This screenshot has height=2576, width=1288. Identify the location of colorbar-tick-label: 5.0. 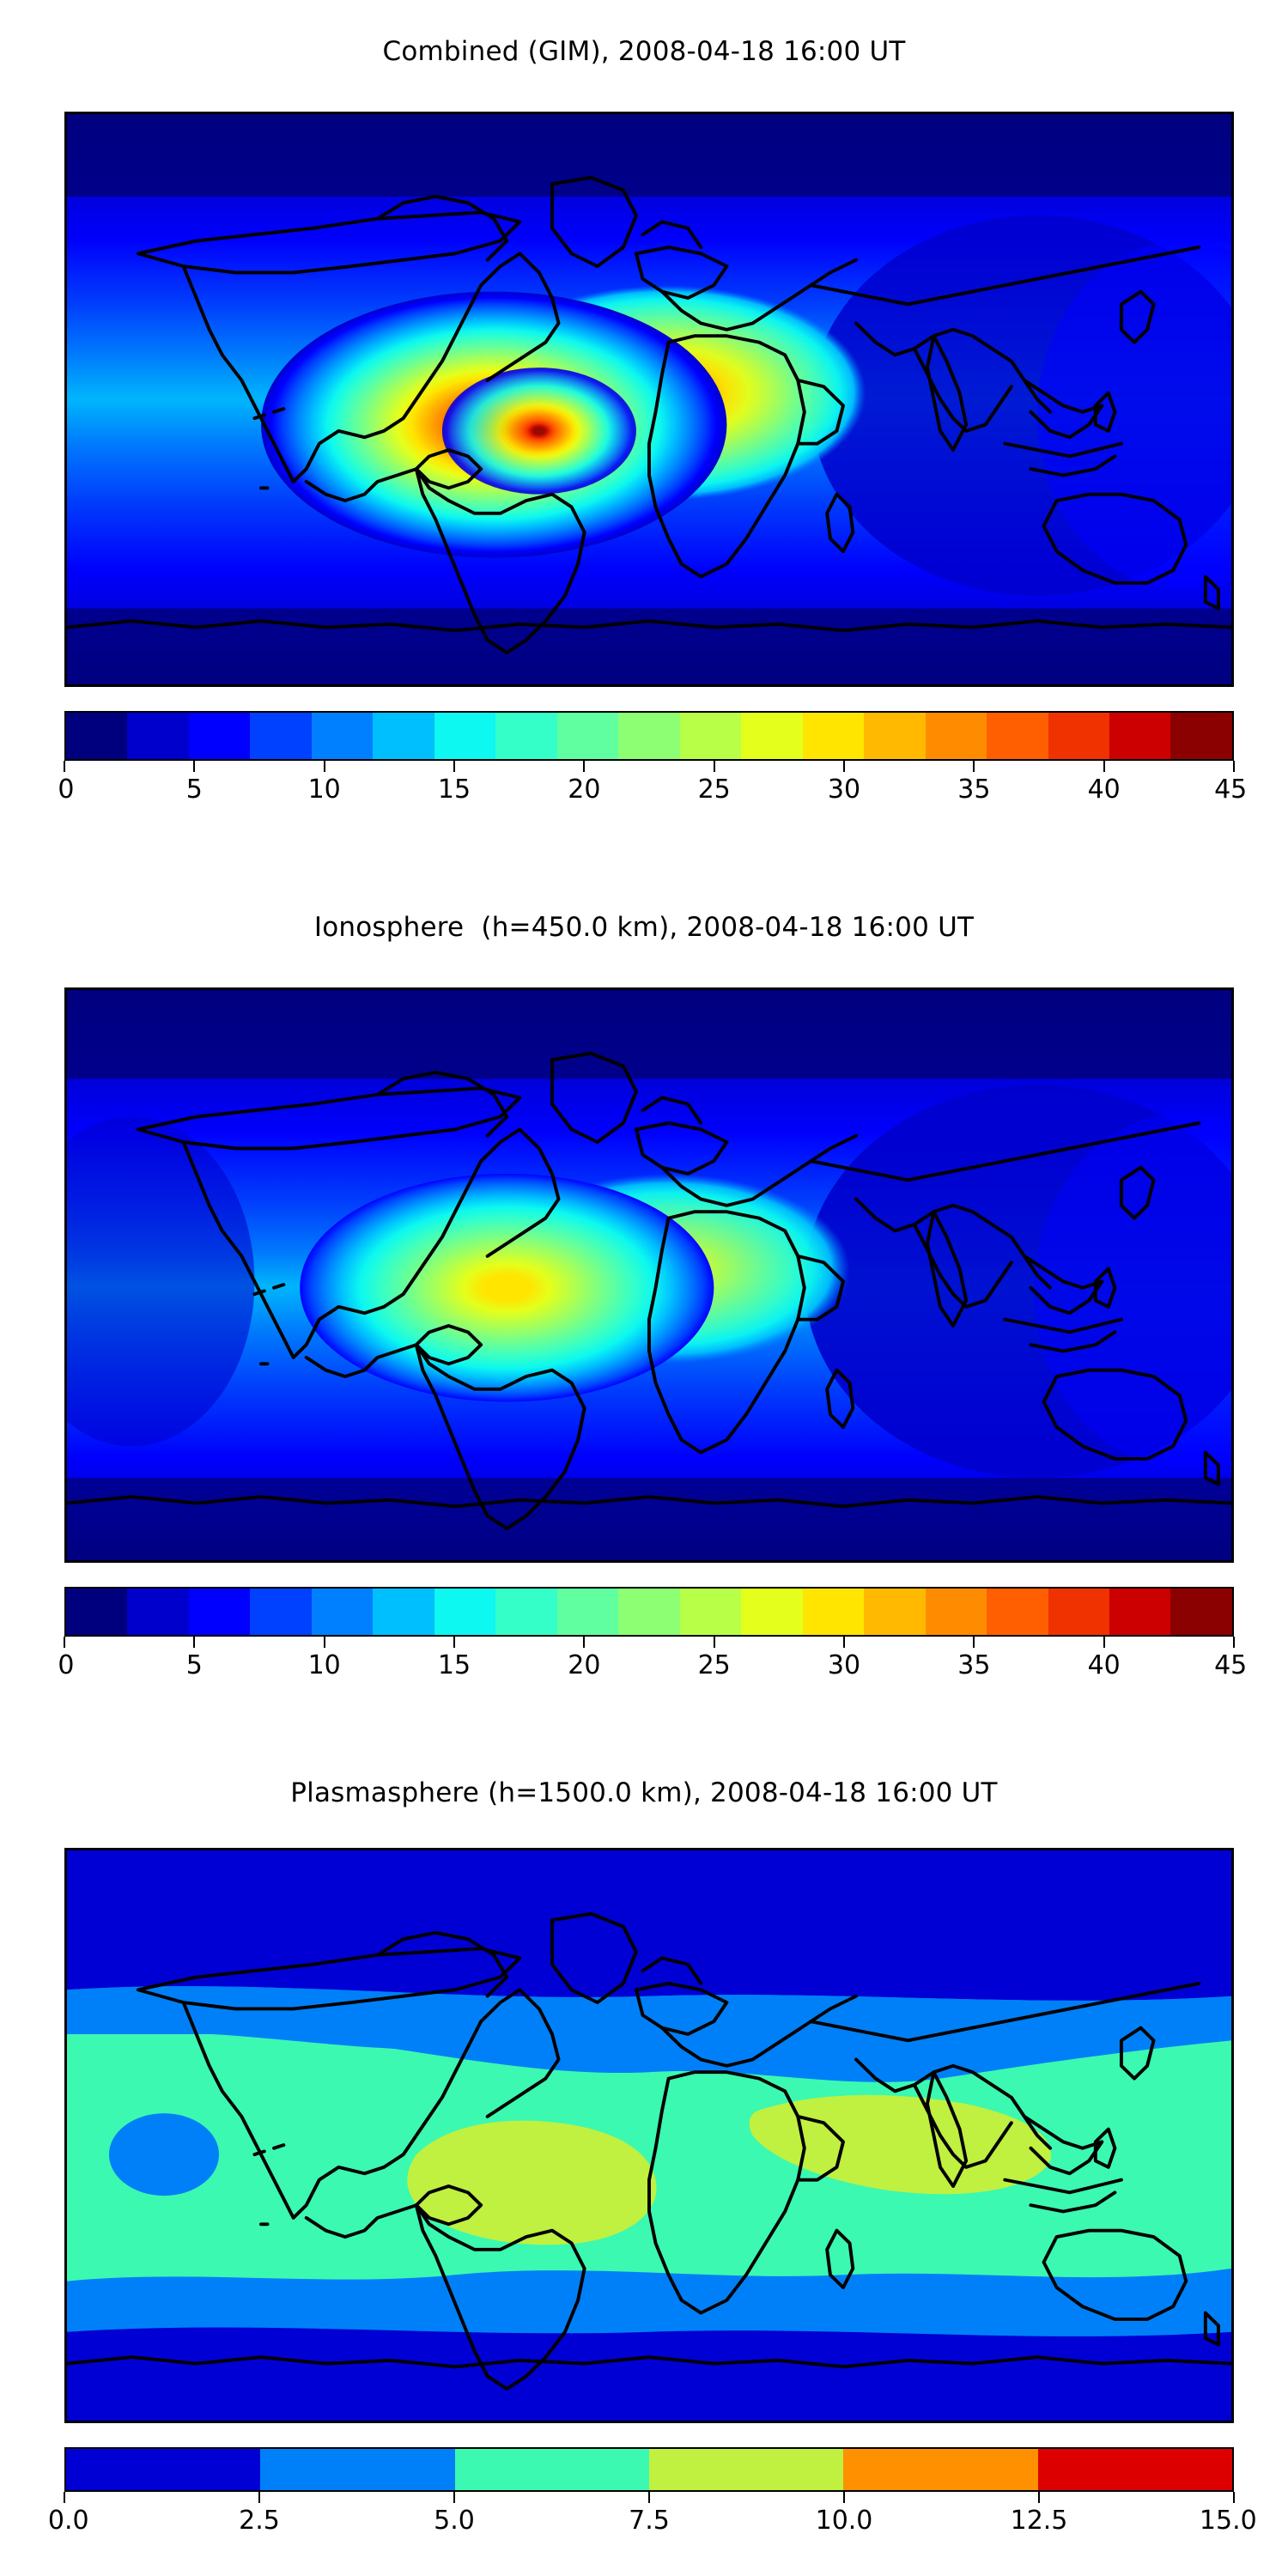
(455, 2521).